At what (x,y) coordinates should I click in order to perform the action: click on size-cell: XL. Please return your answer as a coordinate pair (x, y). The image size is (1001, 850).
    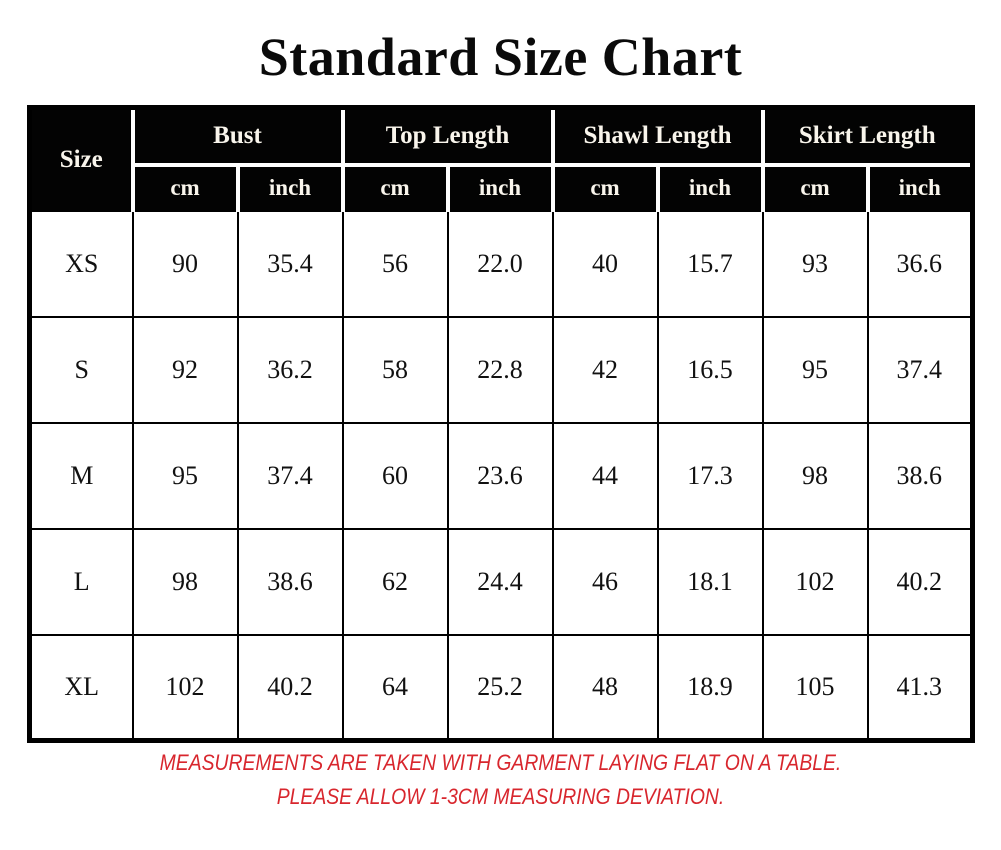
    Looking at the image, I should click on (81, 687).